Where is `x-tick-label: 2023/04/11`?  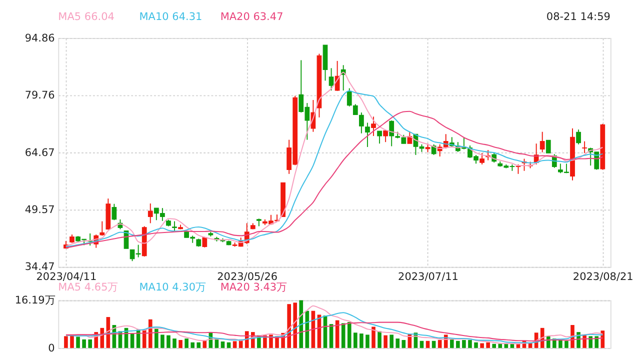 x-tick-label: 2023/04/11 is located at coordinates (66, 276).